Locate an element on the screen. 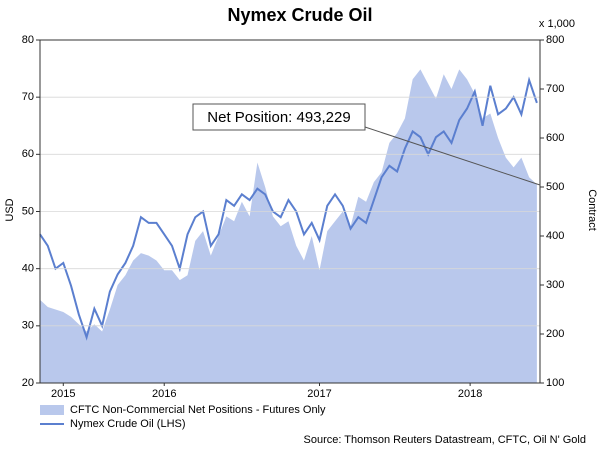 The height and width of the screenshot is (450, 600). y-tick-label: 80 is located at coordinates (28, 40).